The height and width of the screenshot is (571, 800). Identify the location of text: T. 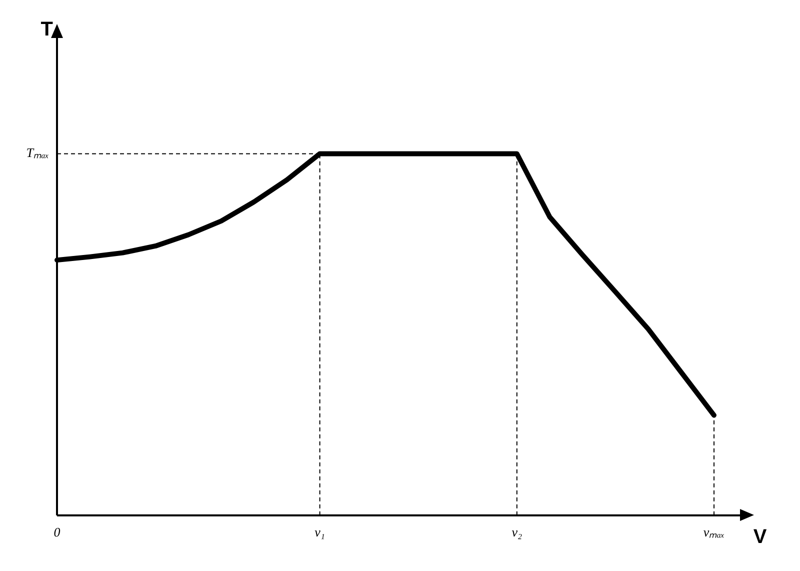
(46, 29).